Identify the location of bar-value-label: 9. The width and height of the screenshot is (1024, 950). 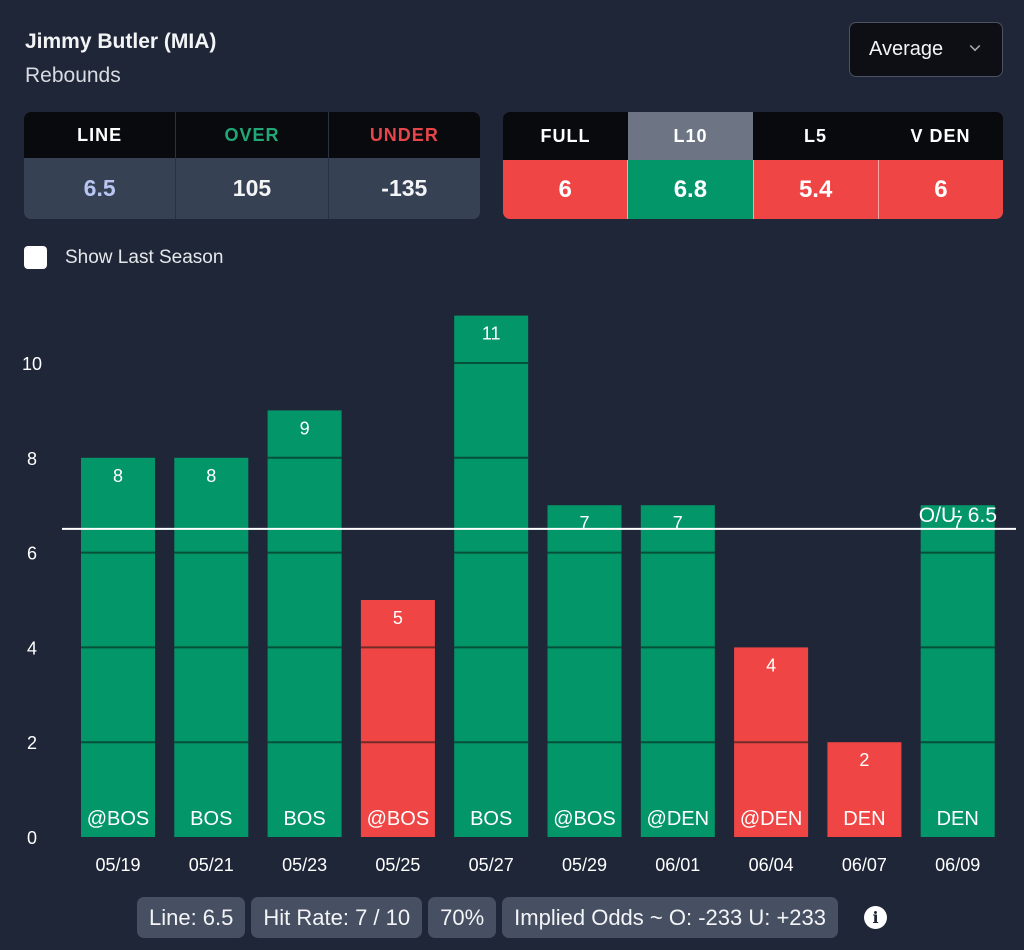
(305, 428).